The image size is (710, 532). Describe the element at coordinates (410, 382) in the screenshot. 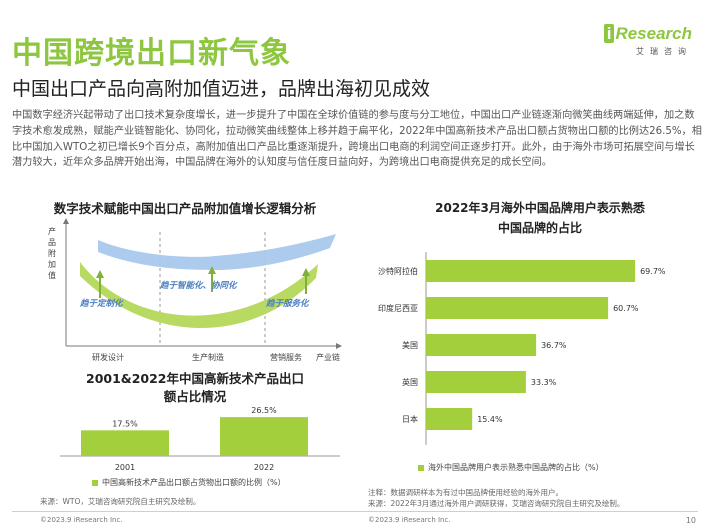

I see `brand-category-label: 英国` at that location.